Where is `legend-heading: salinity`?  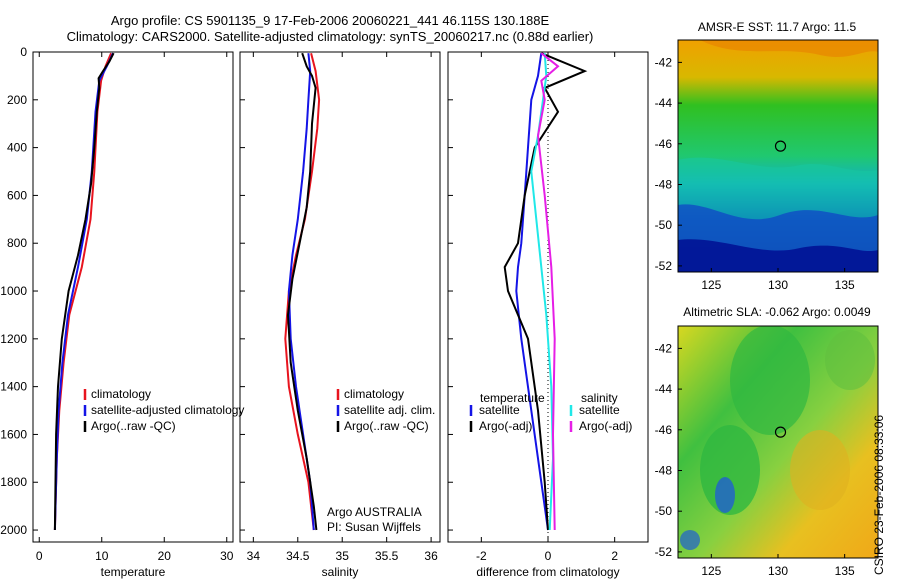
legend-heading: salinity is located at coordinates (599, 398).